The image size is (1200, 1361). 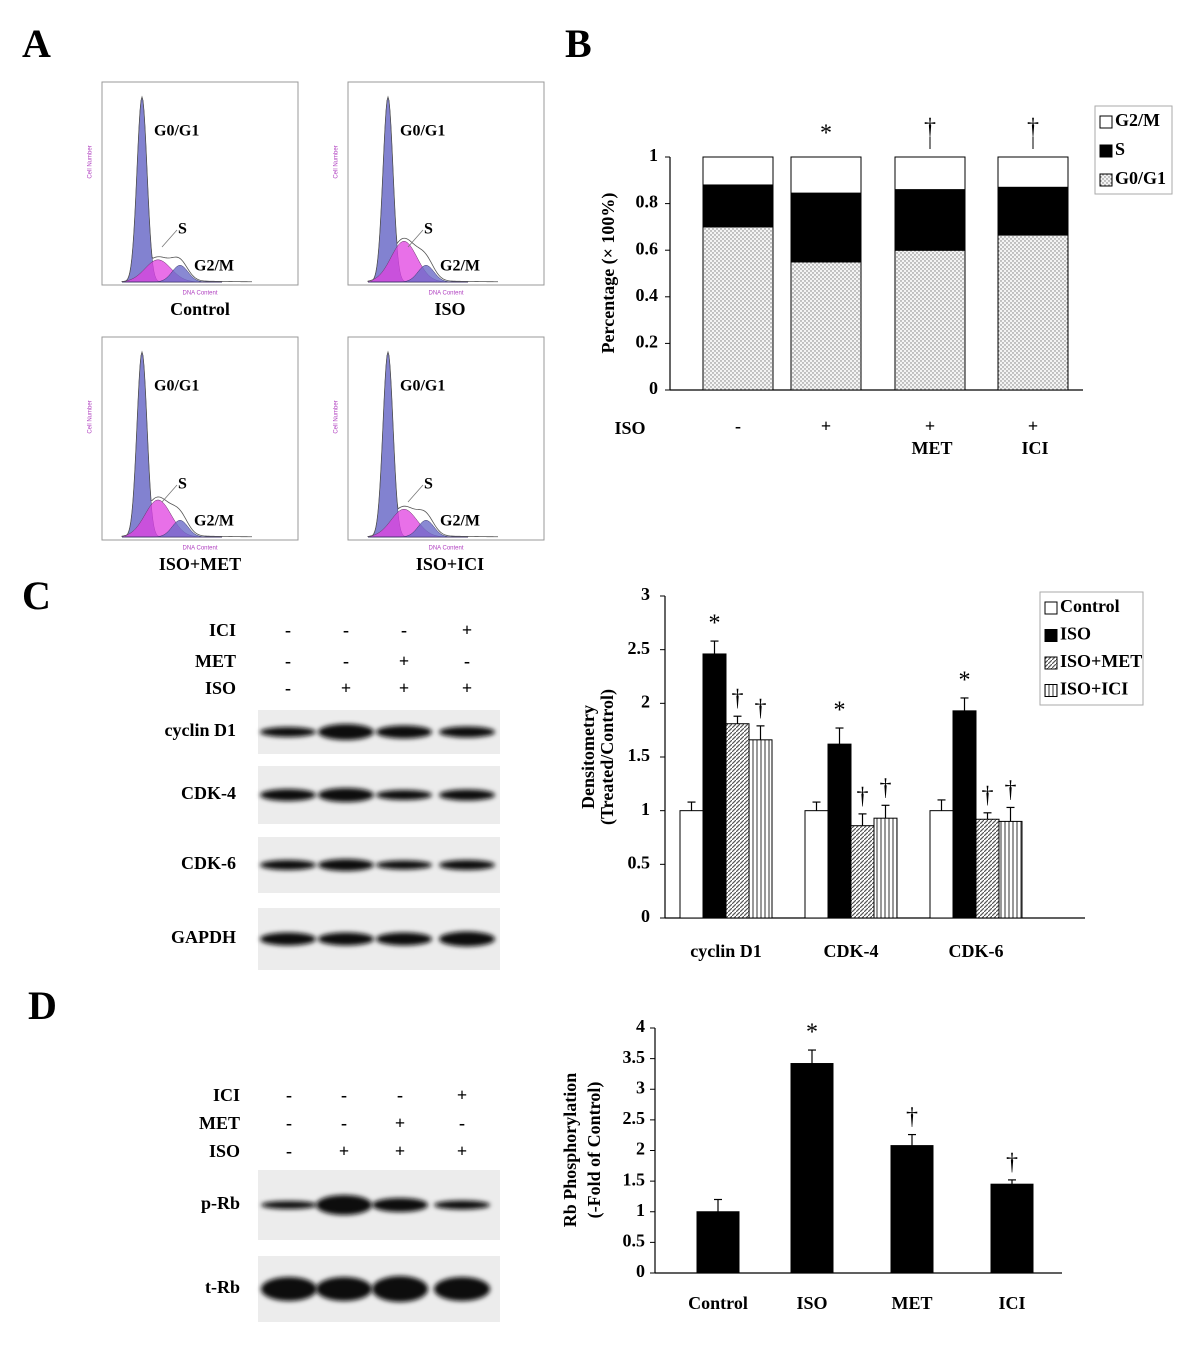 I want to click on y-tick-label: 1, so click(x=645, y=809).